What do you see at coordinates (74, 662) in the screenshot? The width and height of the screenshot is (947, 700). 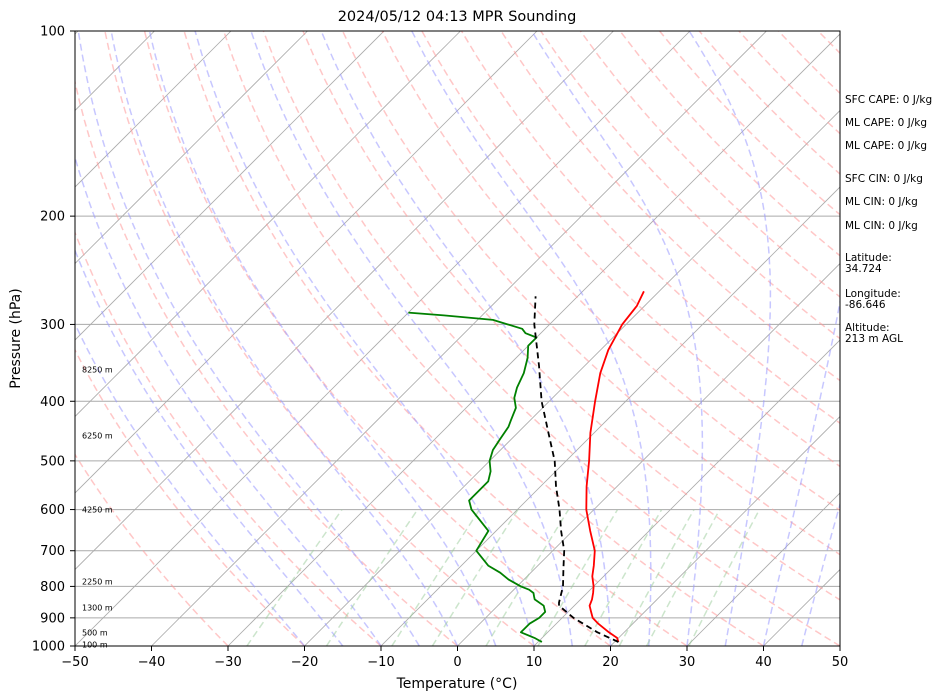 I see `x-tick-label: −50` at bounding box center [74, 662].